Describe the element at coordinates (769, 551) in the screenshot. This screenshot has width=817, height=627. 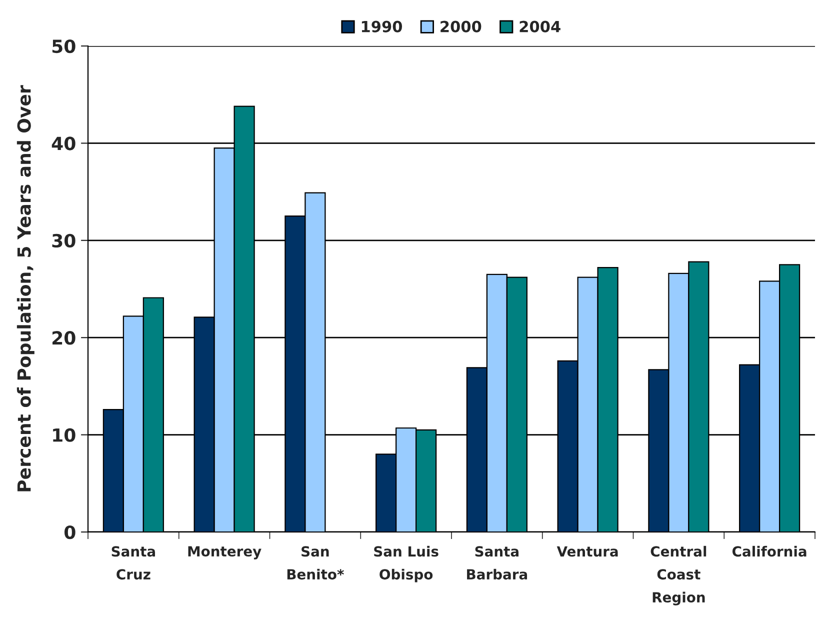
I see `x-tick-label: California` at that location.